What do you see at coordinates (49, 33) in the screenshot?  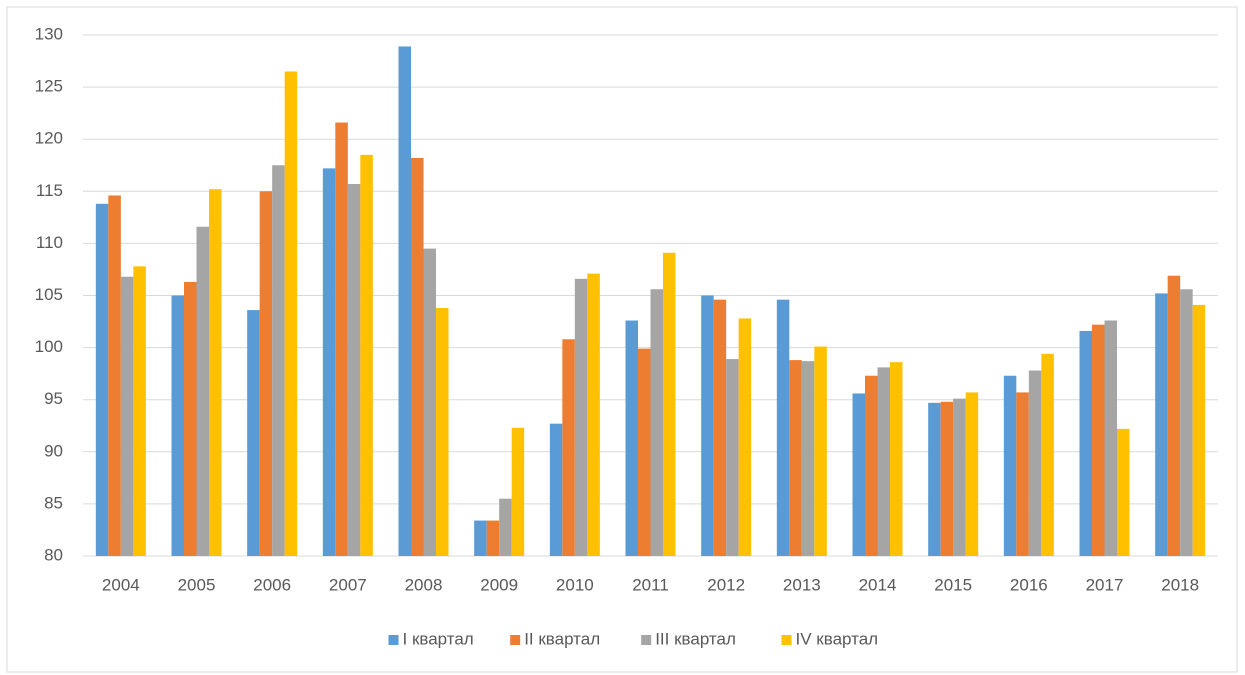 I see `y-tick-label: 130` at bounding box center [49, 33].